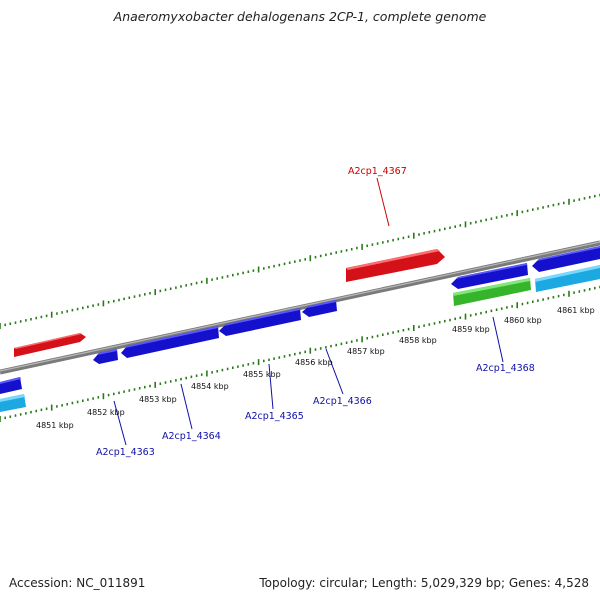 The image size is (600, 600). What do you see at coordinates (77, 583) in the screenshot?
I see `accession-text: Accession: NC_011891` at bounding box center [77, 583].